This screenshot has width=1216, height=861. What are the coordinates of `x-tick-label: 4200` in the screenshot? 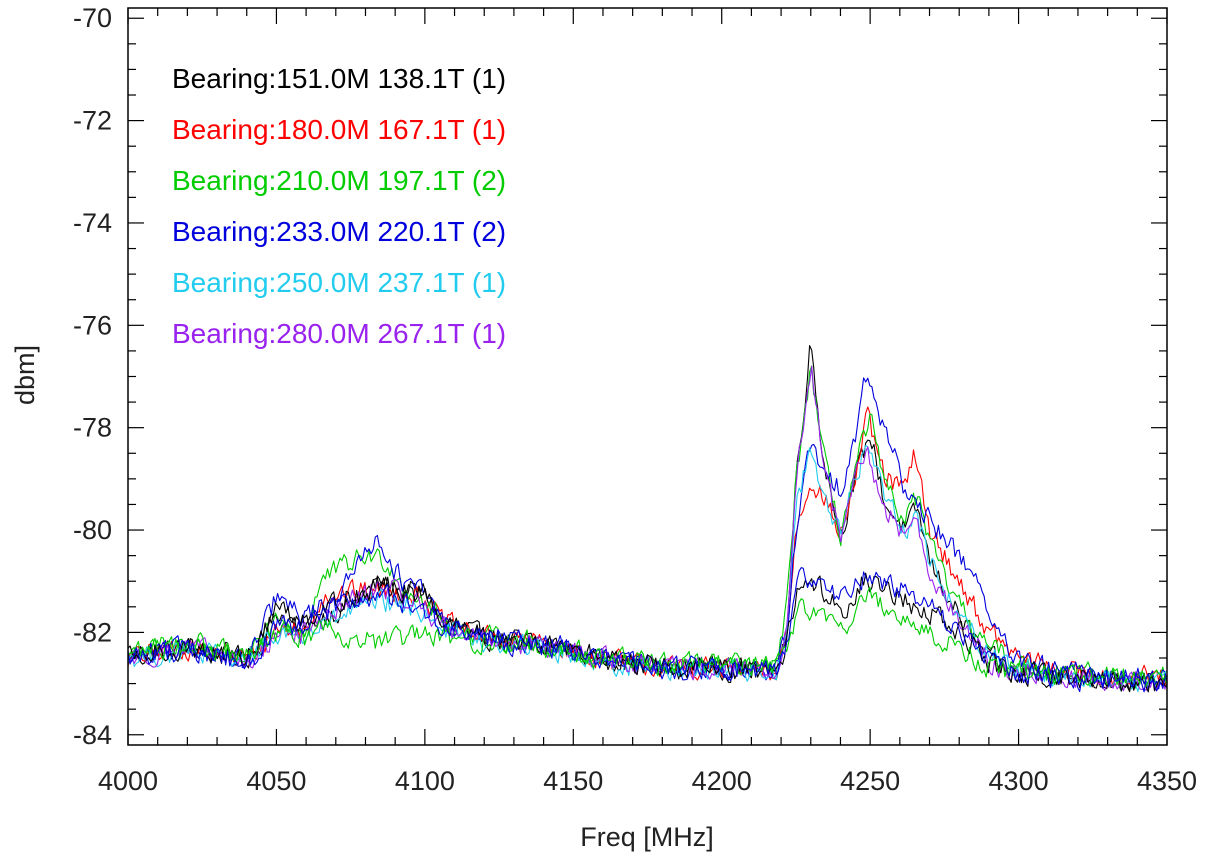 It's located at (722, 781).